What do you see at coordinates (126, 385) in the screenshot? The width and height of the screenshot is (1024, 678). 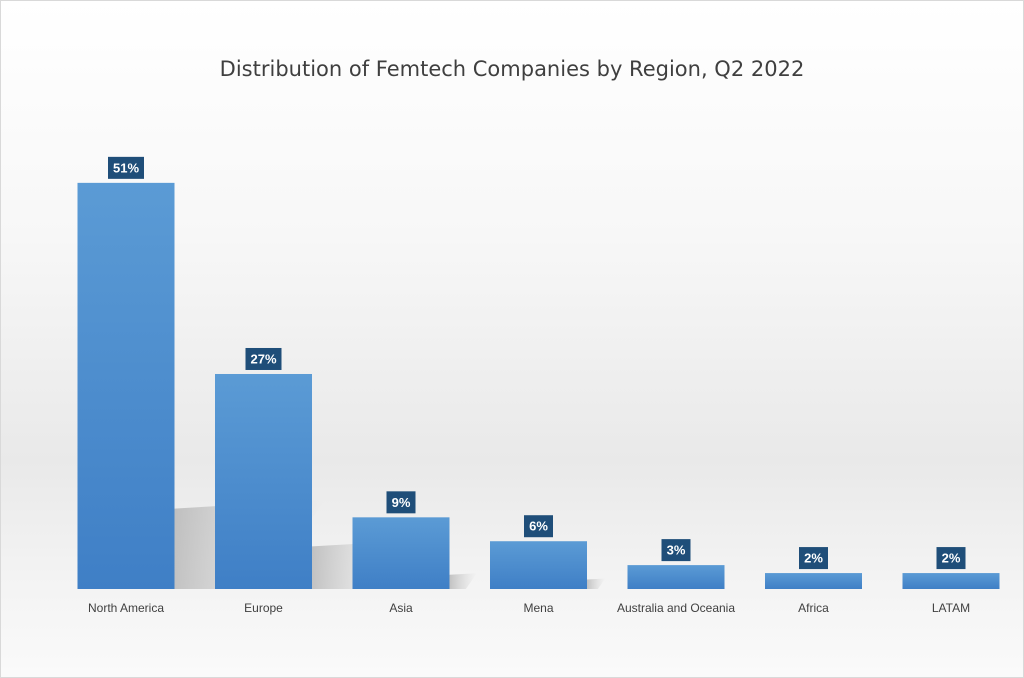 I see `bar-north-america` at bounding box center [126, 385].